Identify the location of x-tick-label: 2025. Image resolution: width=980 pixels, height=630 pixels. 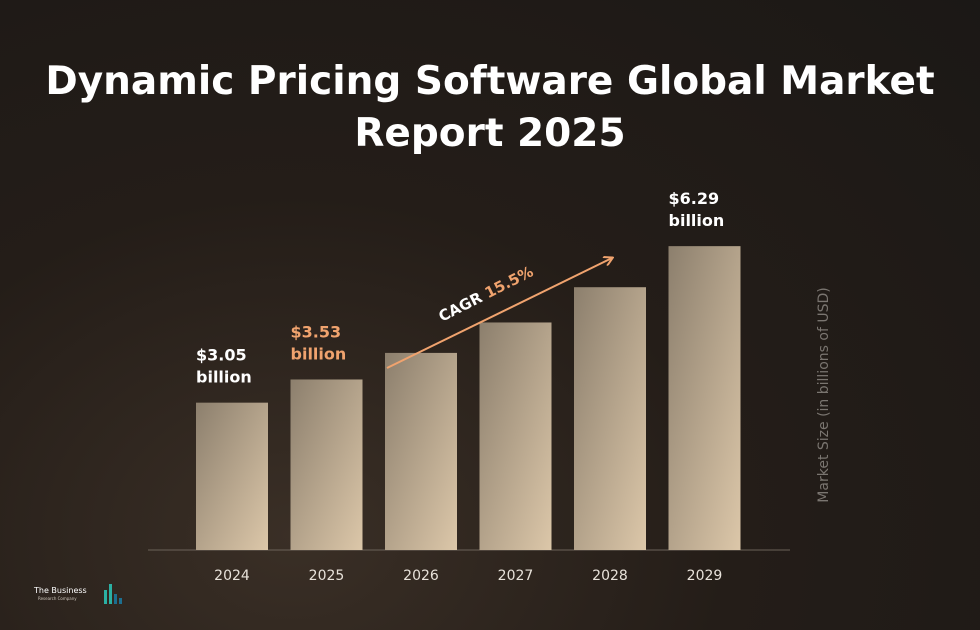
(327, 576).